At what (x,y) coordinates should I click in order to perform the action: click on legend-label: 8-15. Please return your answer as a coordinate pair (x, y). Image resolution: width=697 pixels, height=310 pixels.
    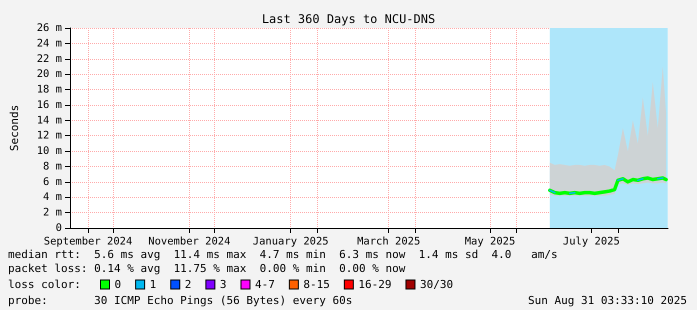
    Looking at the image, I should click on (316, 284).